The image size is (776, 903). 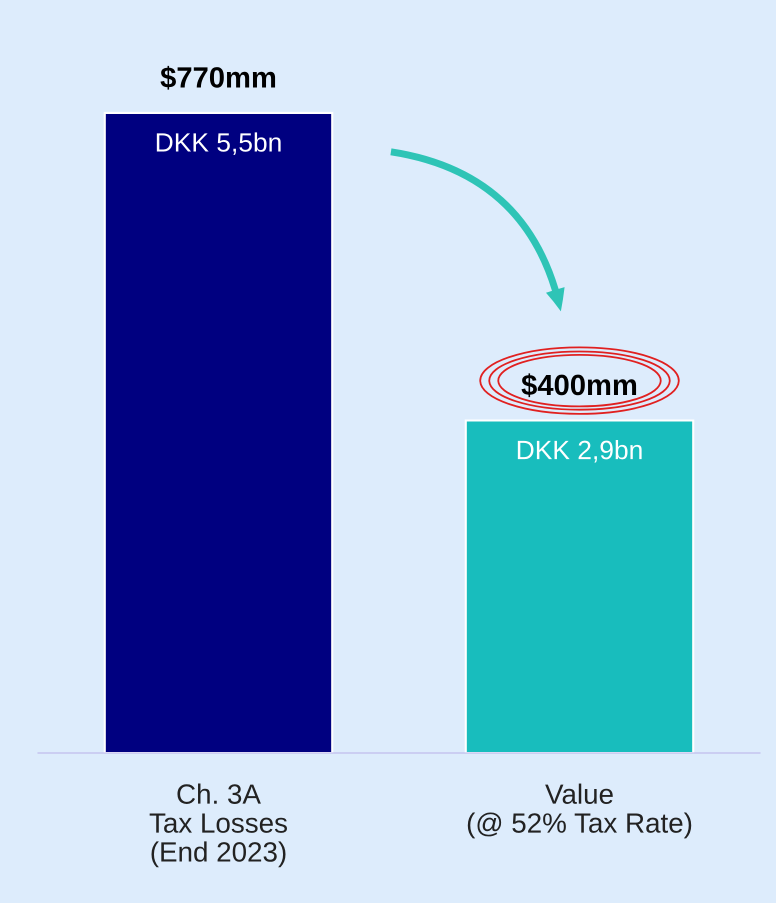 I want to click on data-label: $770mm, so click(x=218, y=78).